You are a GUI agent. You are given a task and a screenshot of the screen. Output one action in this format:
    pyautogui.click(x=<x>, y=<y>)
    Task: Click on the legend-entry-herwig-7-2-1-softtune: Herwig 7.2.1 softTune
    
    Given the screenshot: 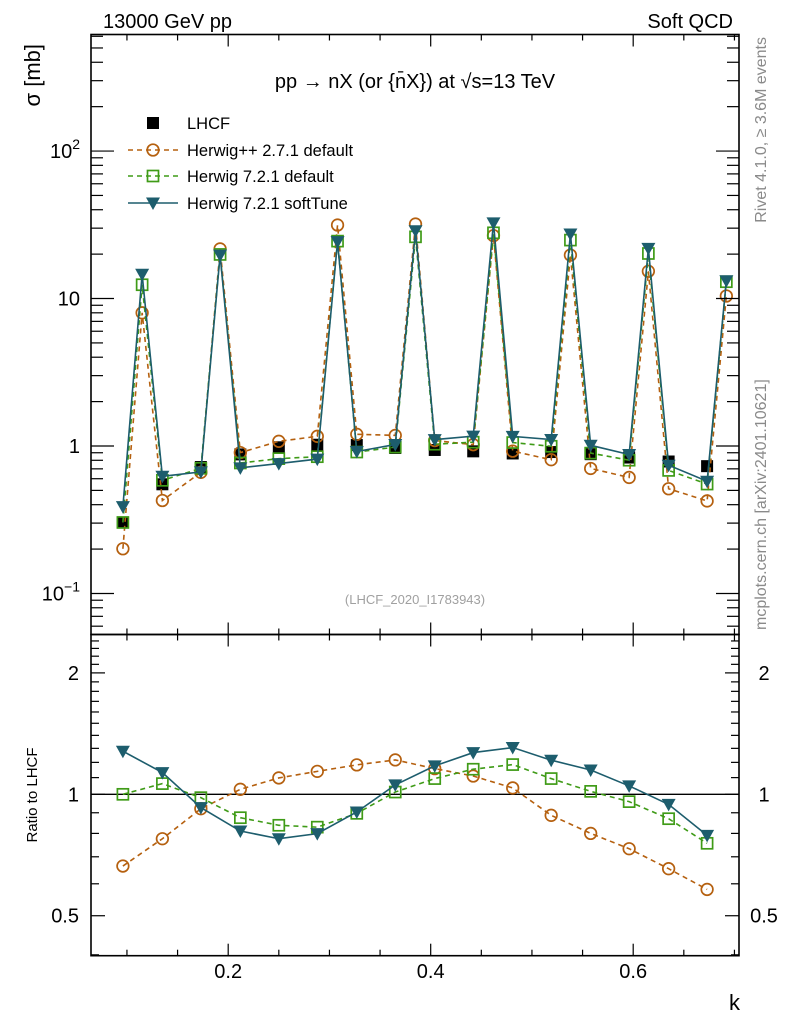 What is the action you would take?
    pyautogui.click(x=238, y=204)
    